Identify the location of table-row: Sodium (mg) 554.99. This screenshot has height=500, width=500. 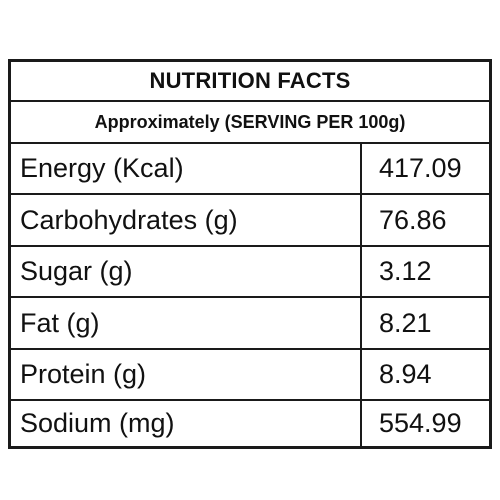
(250, 423).